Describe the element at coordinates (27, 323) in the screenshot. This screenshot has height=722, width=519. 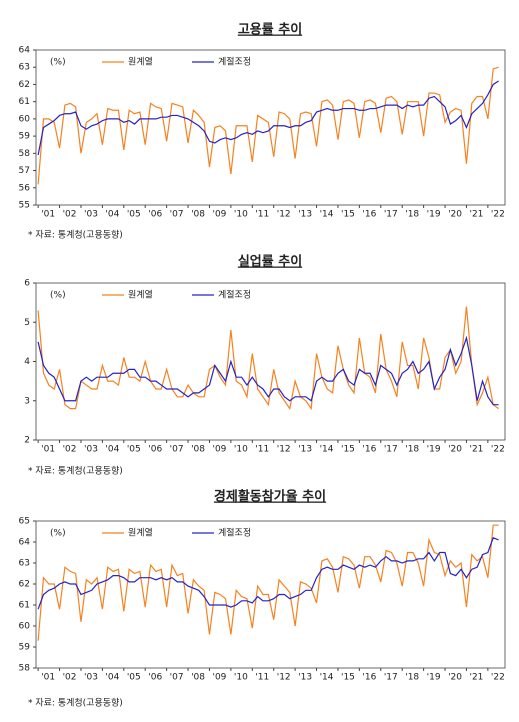
I see `y-tick-label: 5` at that location.